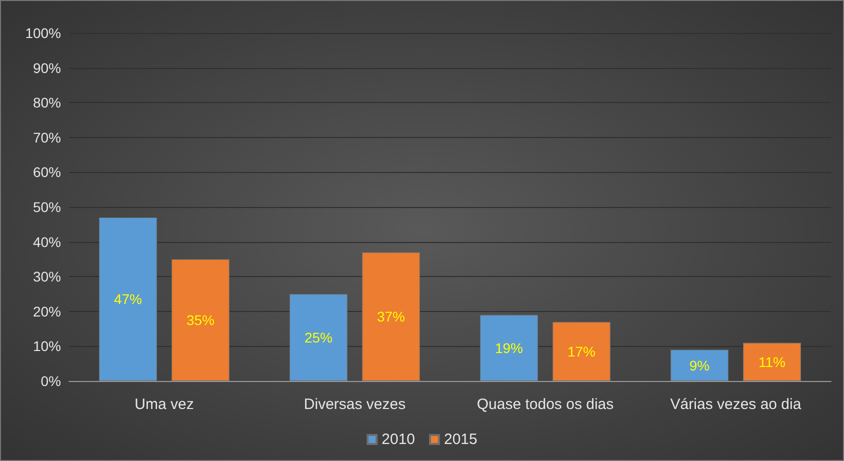 The width and height of the screenshot is (844, 461). I want to click on data-label: 35%, so click(200, 320).